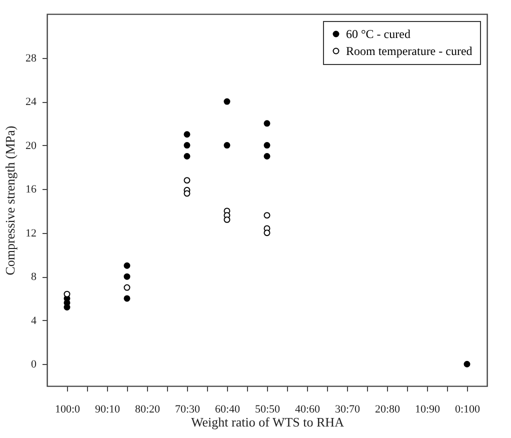 The width and height of the screenshot is (511, 438). Describe the element at coordinates (268, 422) in the screenshot. I see `x-axis-title: Weight ratio of WTS to RHA` at that location.